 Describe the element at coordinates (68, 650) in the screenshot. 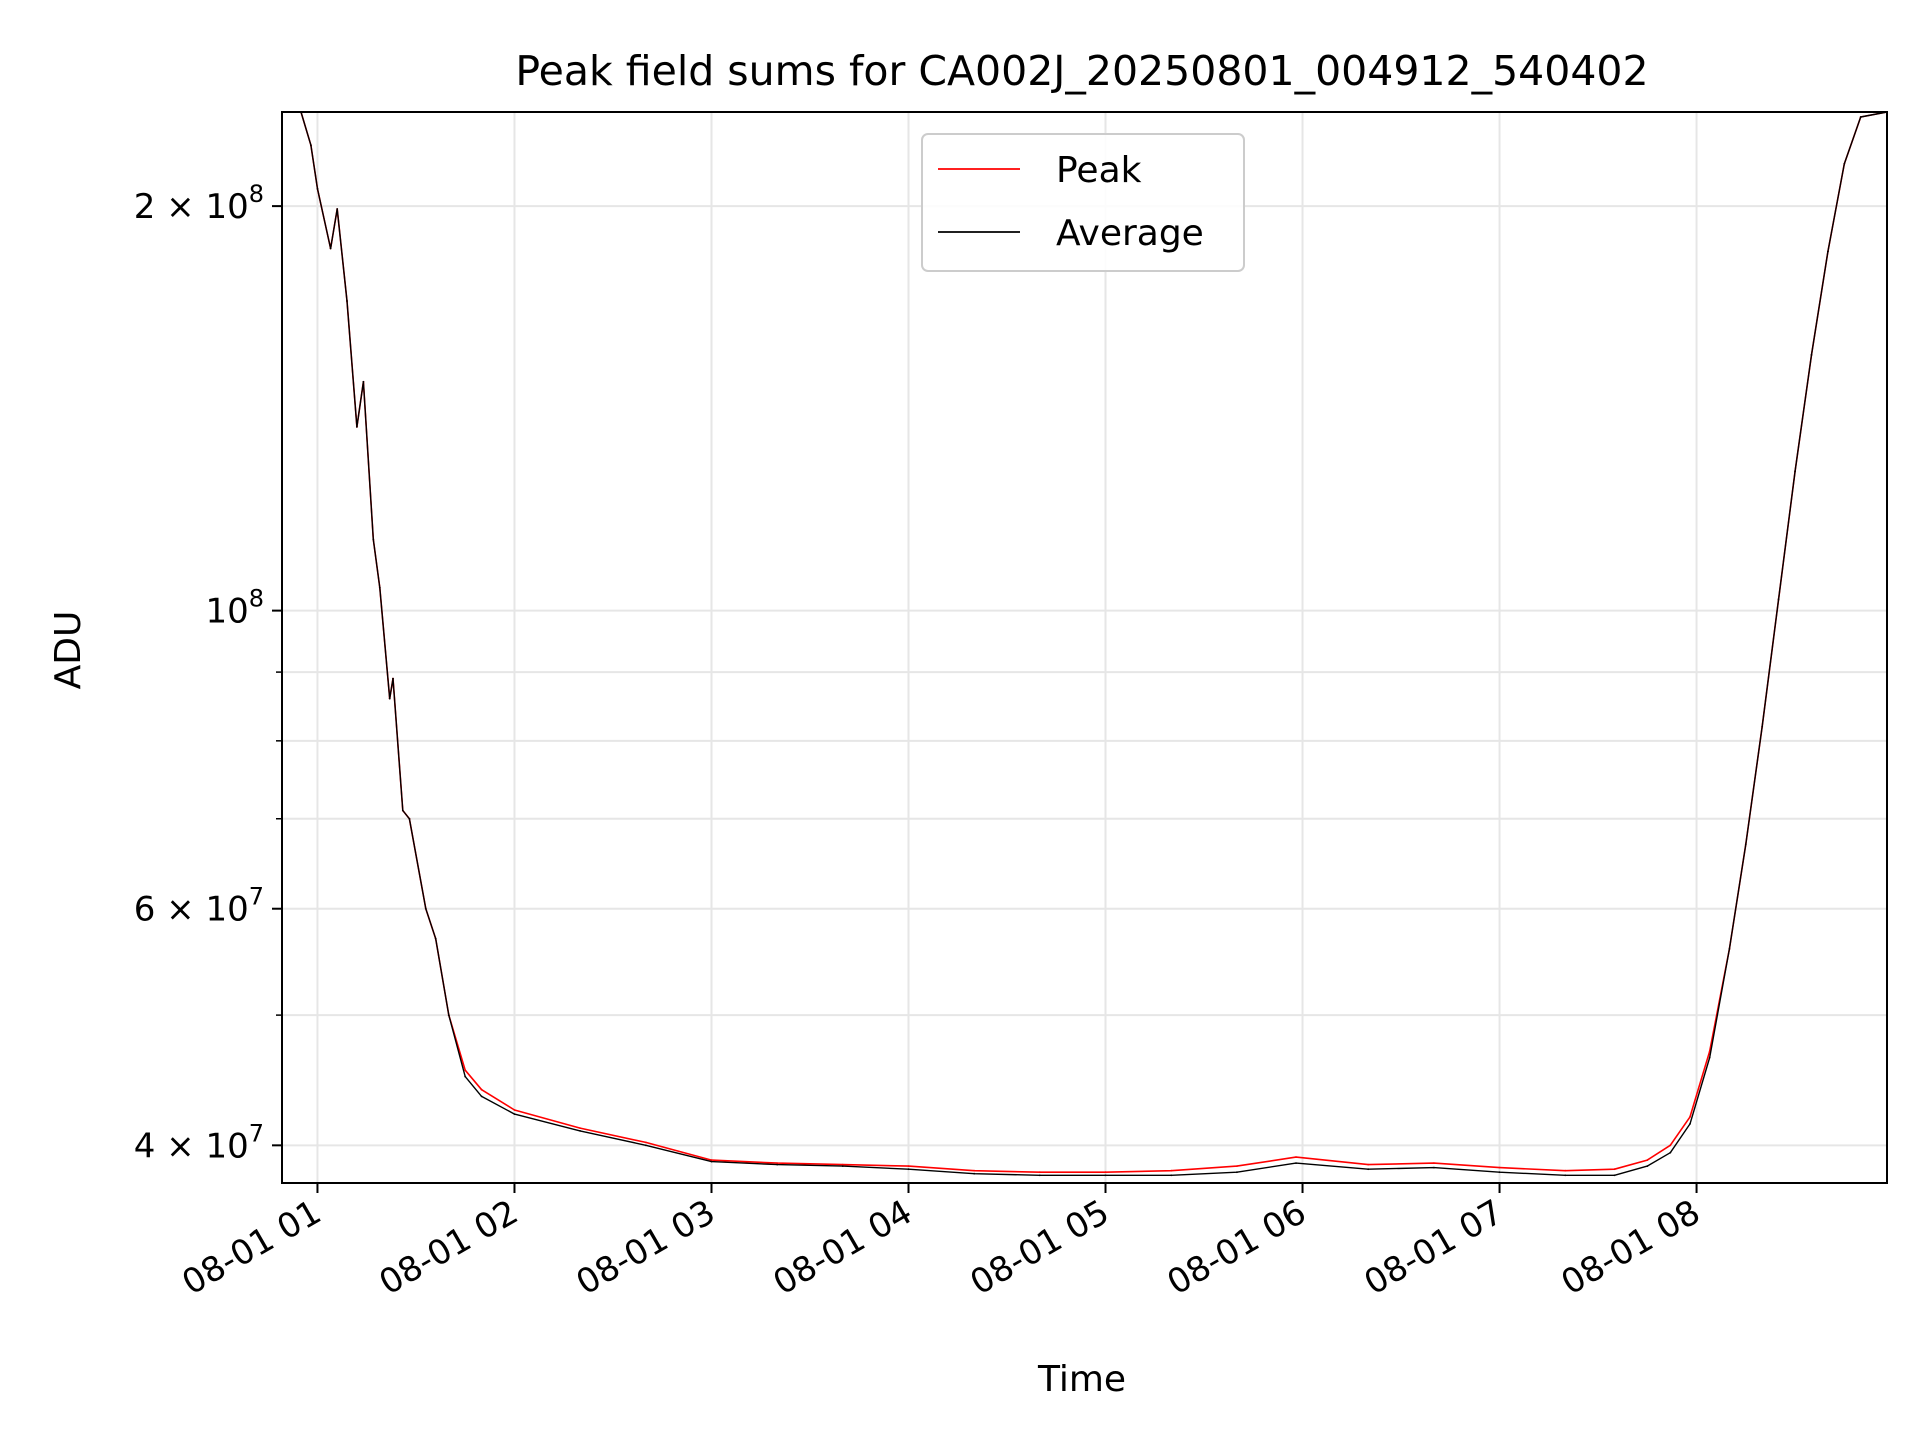

I see `y-axis-label: ADU` at that location.